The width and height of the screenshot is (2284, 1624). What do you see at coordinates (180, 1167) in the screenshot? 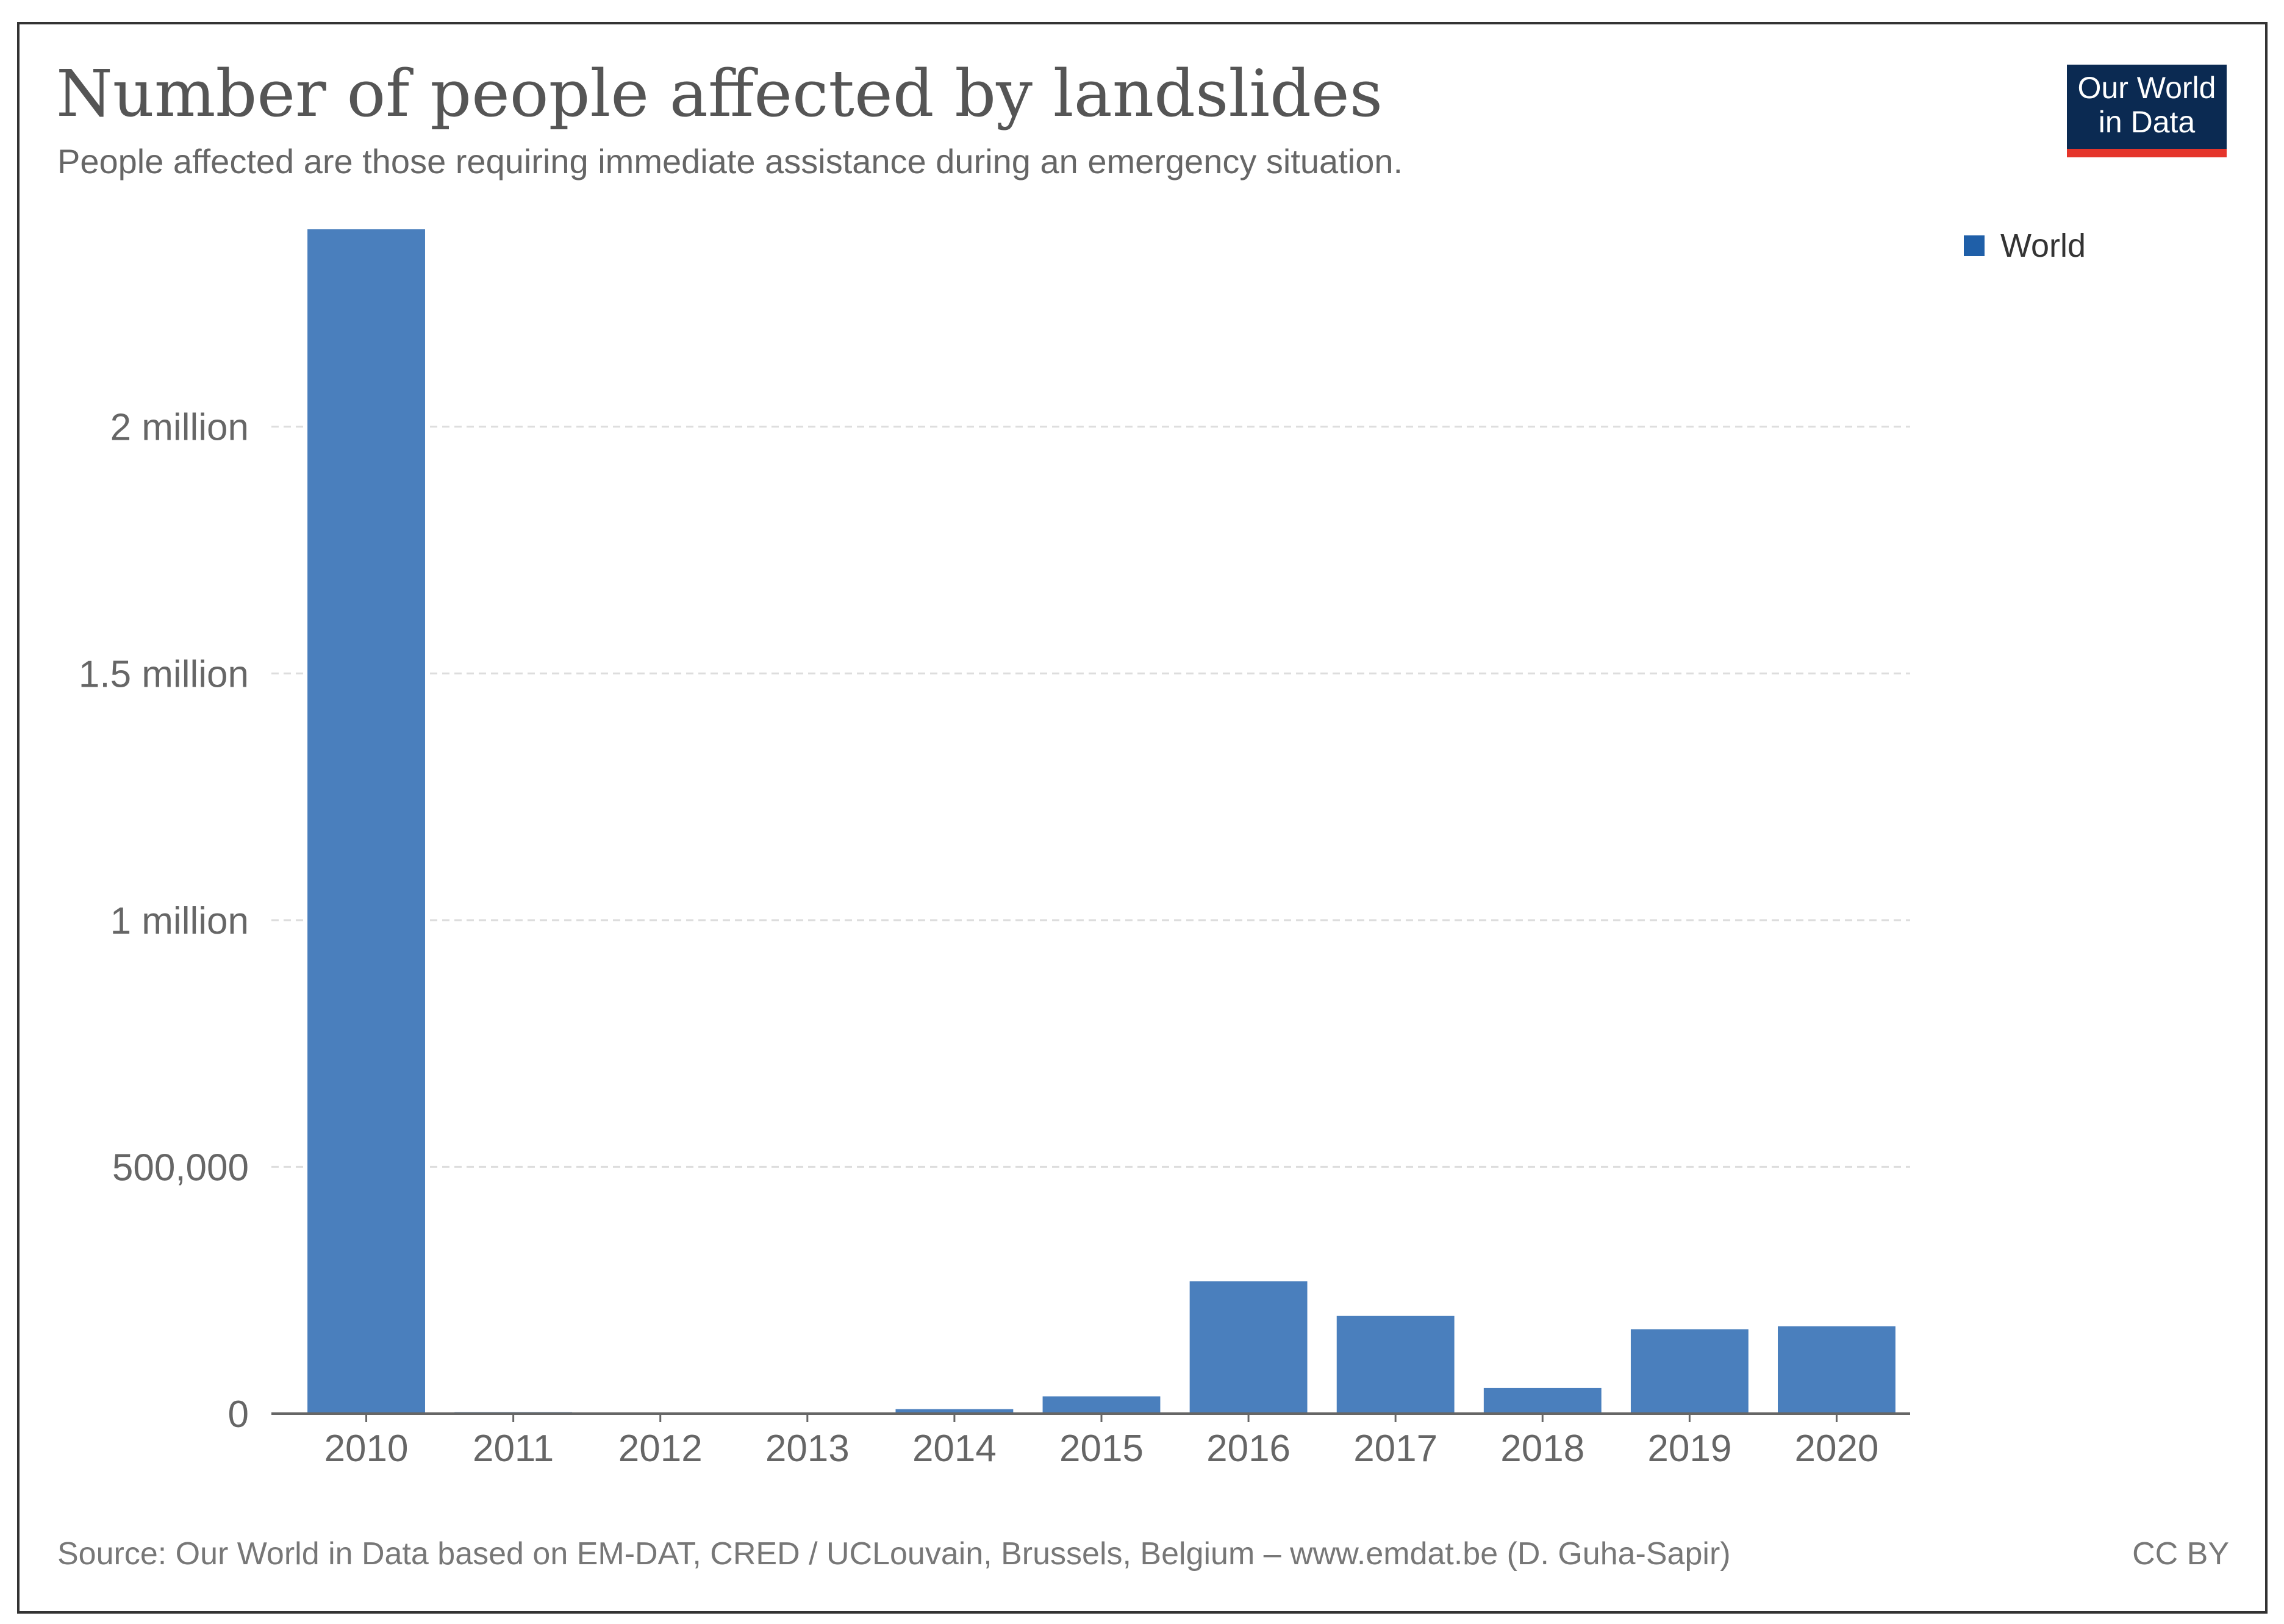
I see `y-tick-label: 500,000` at bounding box center [180, 1167].